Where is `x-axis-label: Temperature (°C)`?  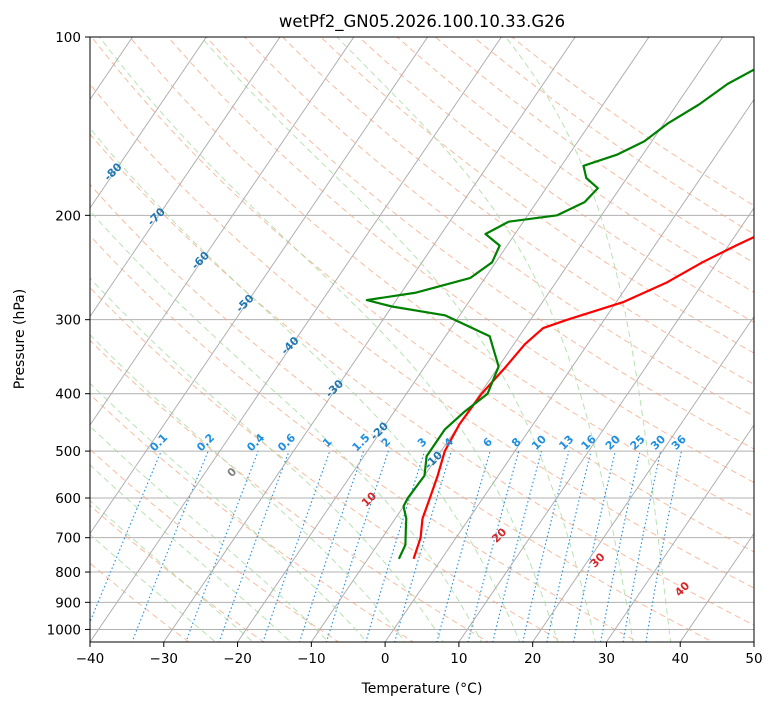 x-axis-label: Temperature (°C) is located at coordinates (422, 689).